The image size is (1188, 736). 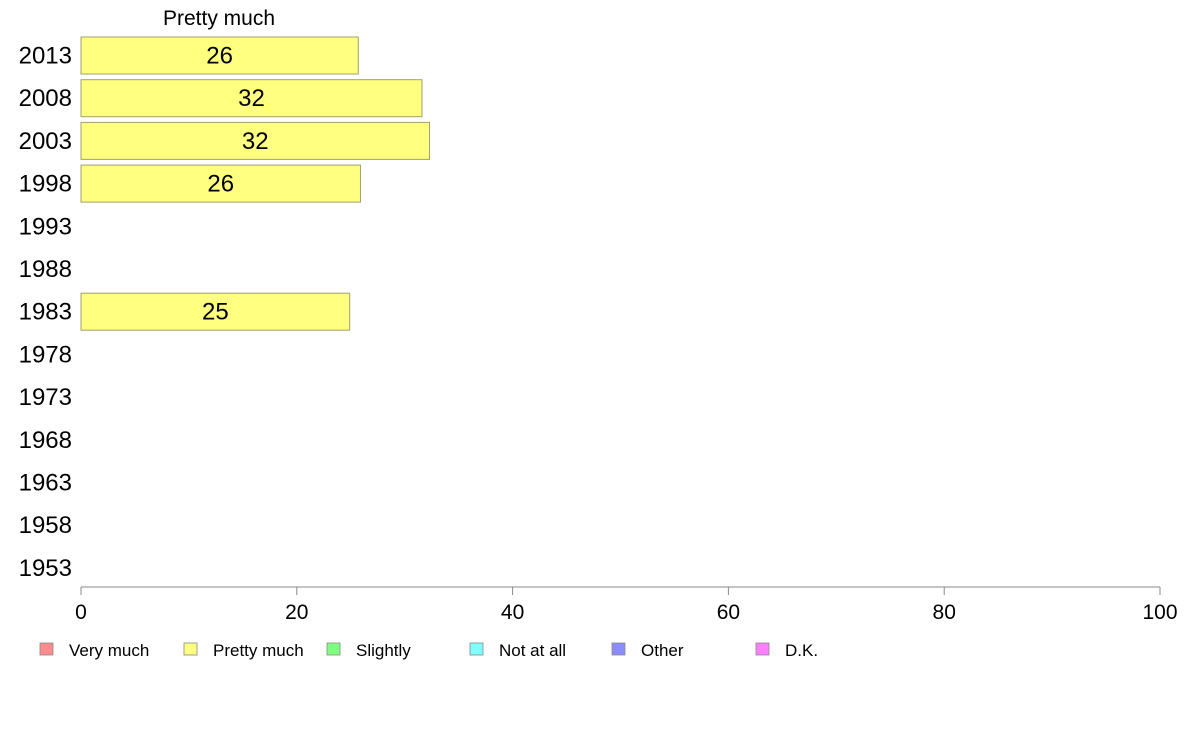 I want to click on x-tick-label-40: 40, so click(x=512, y=612).